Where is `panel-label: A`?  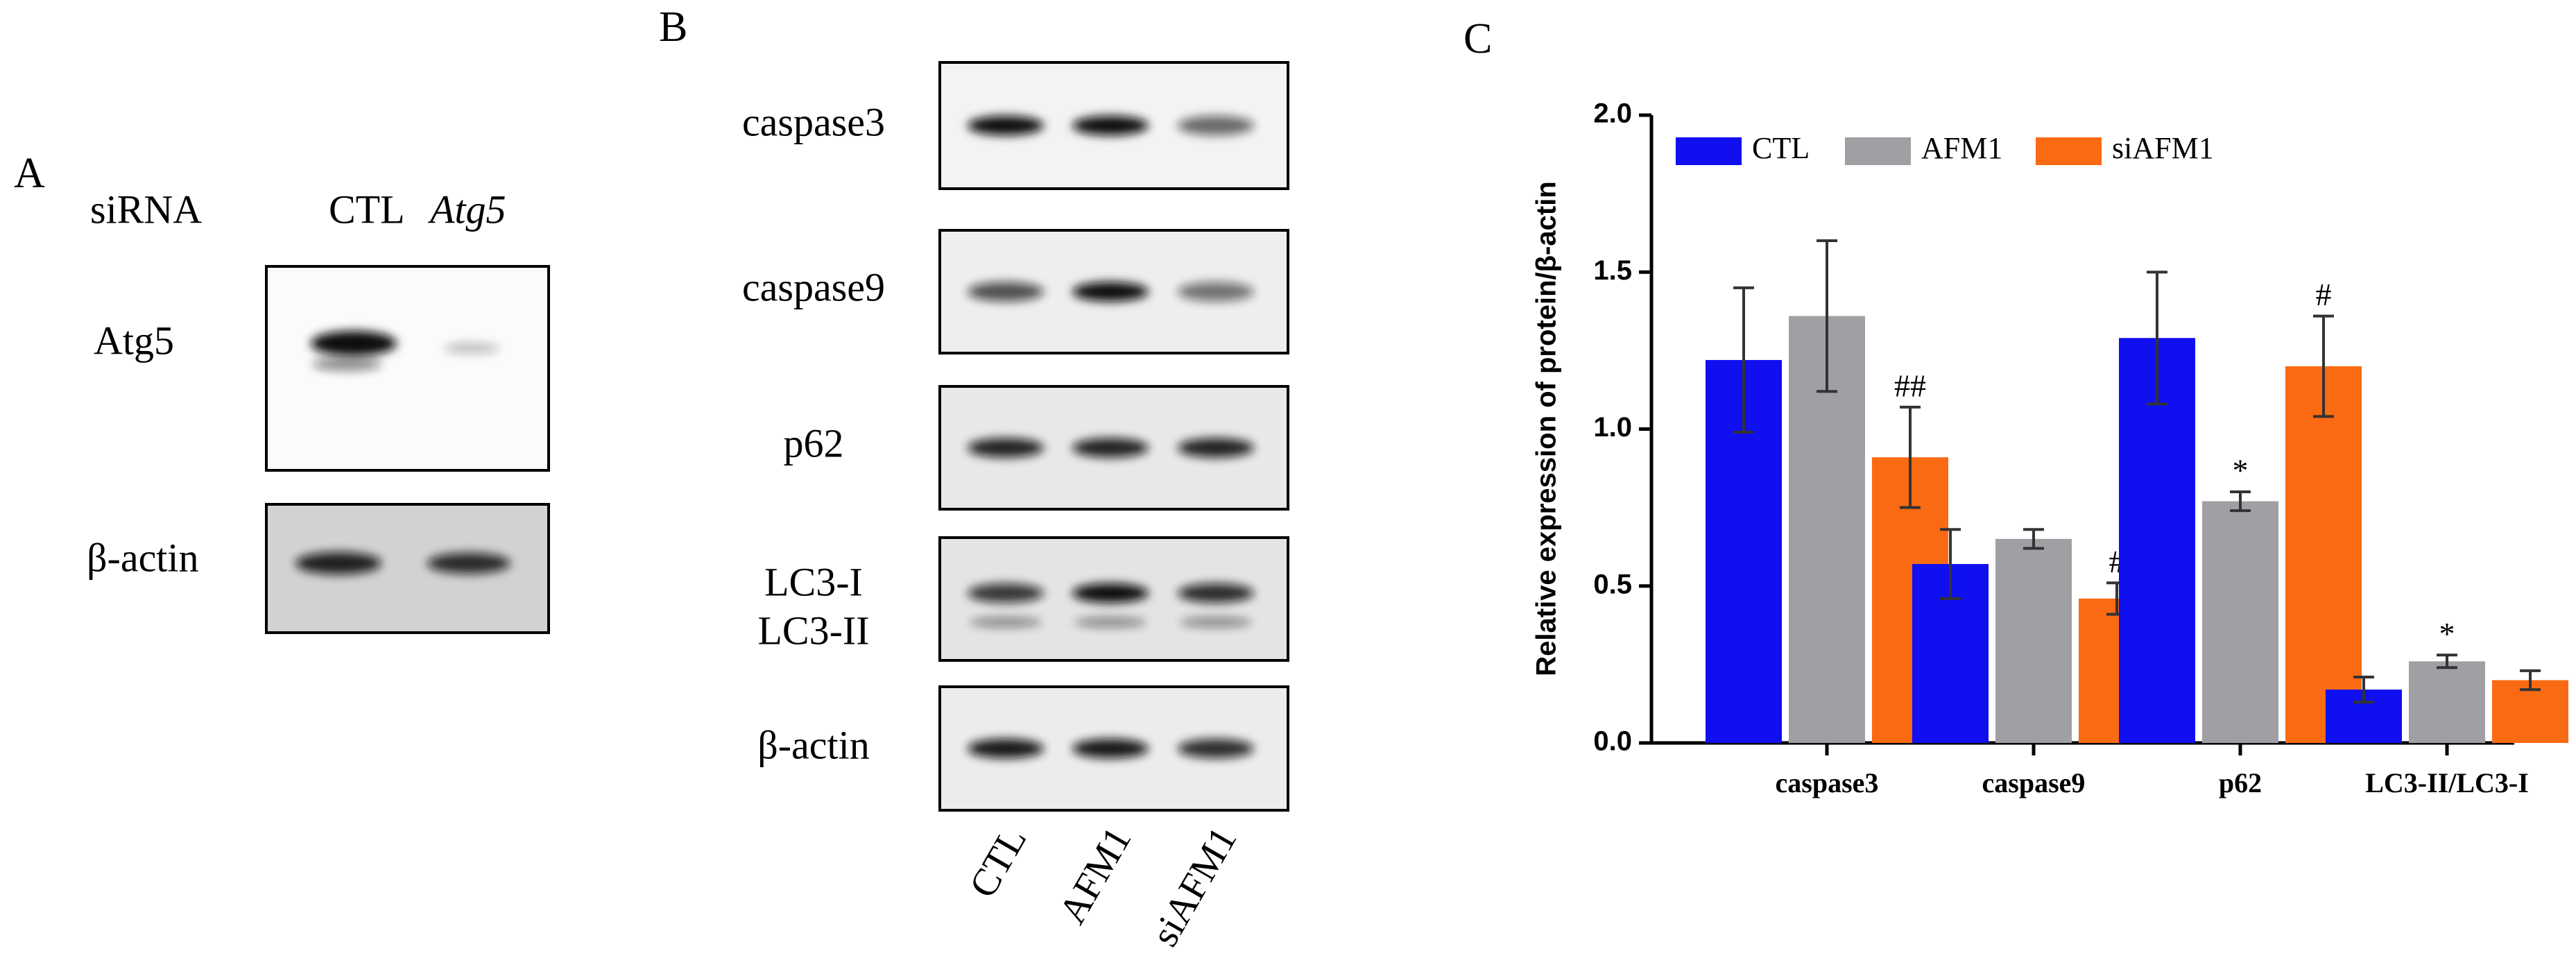
panel-label: A is located at coordinates (29, 173).